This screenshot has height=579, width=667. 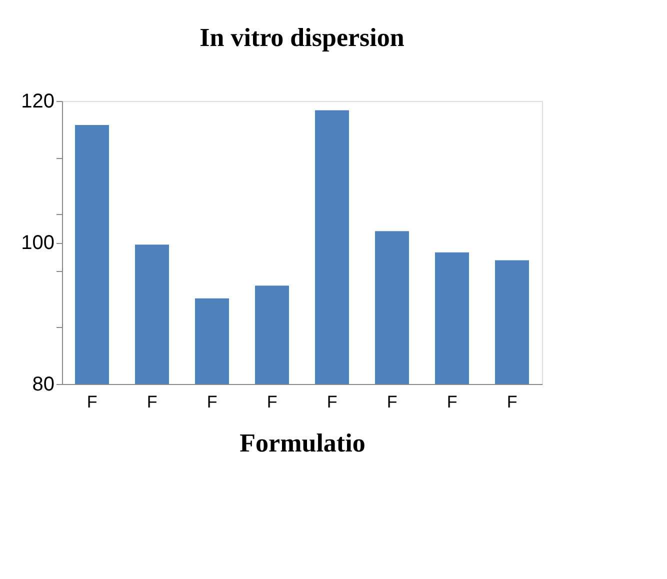 I want to click on chart-title: In vitro dispersion, so click(x=302, y=37).